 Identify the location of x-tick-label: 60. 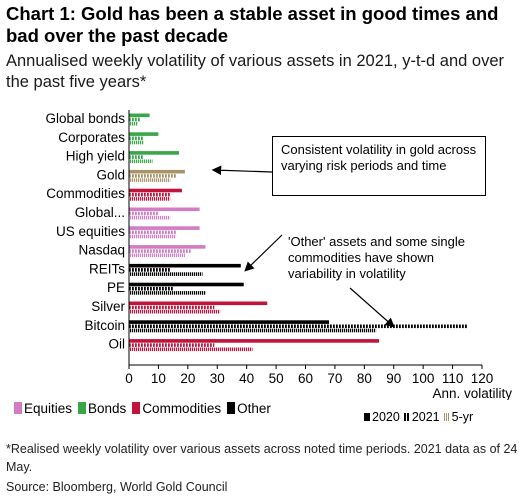
(305, 378).